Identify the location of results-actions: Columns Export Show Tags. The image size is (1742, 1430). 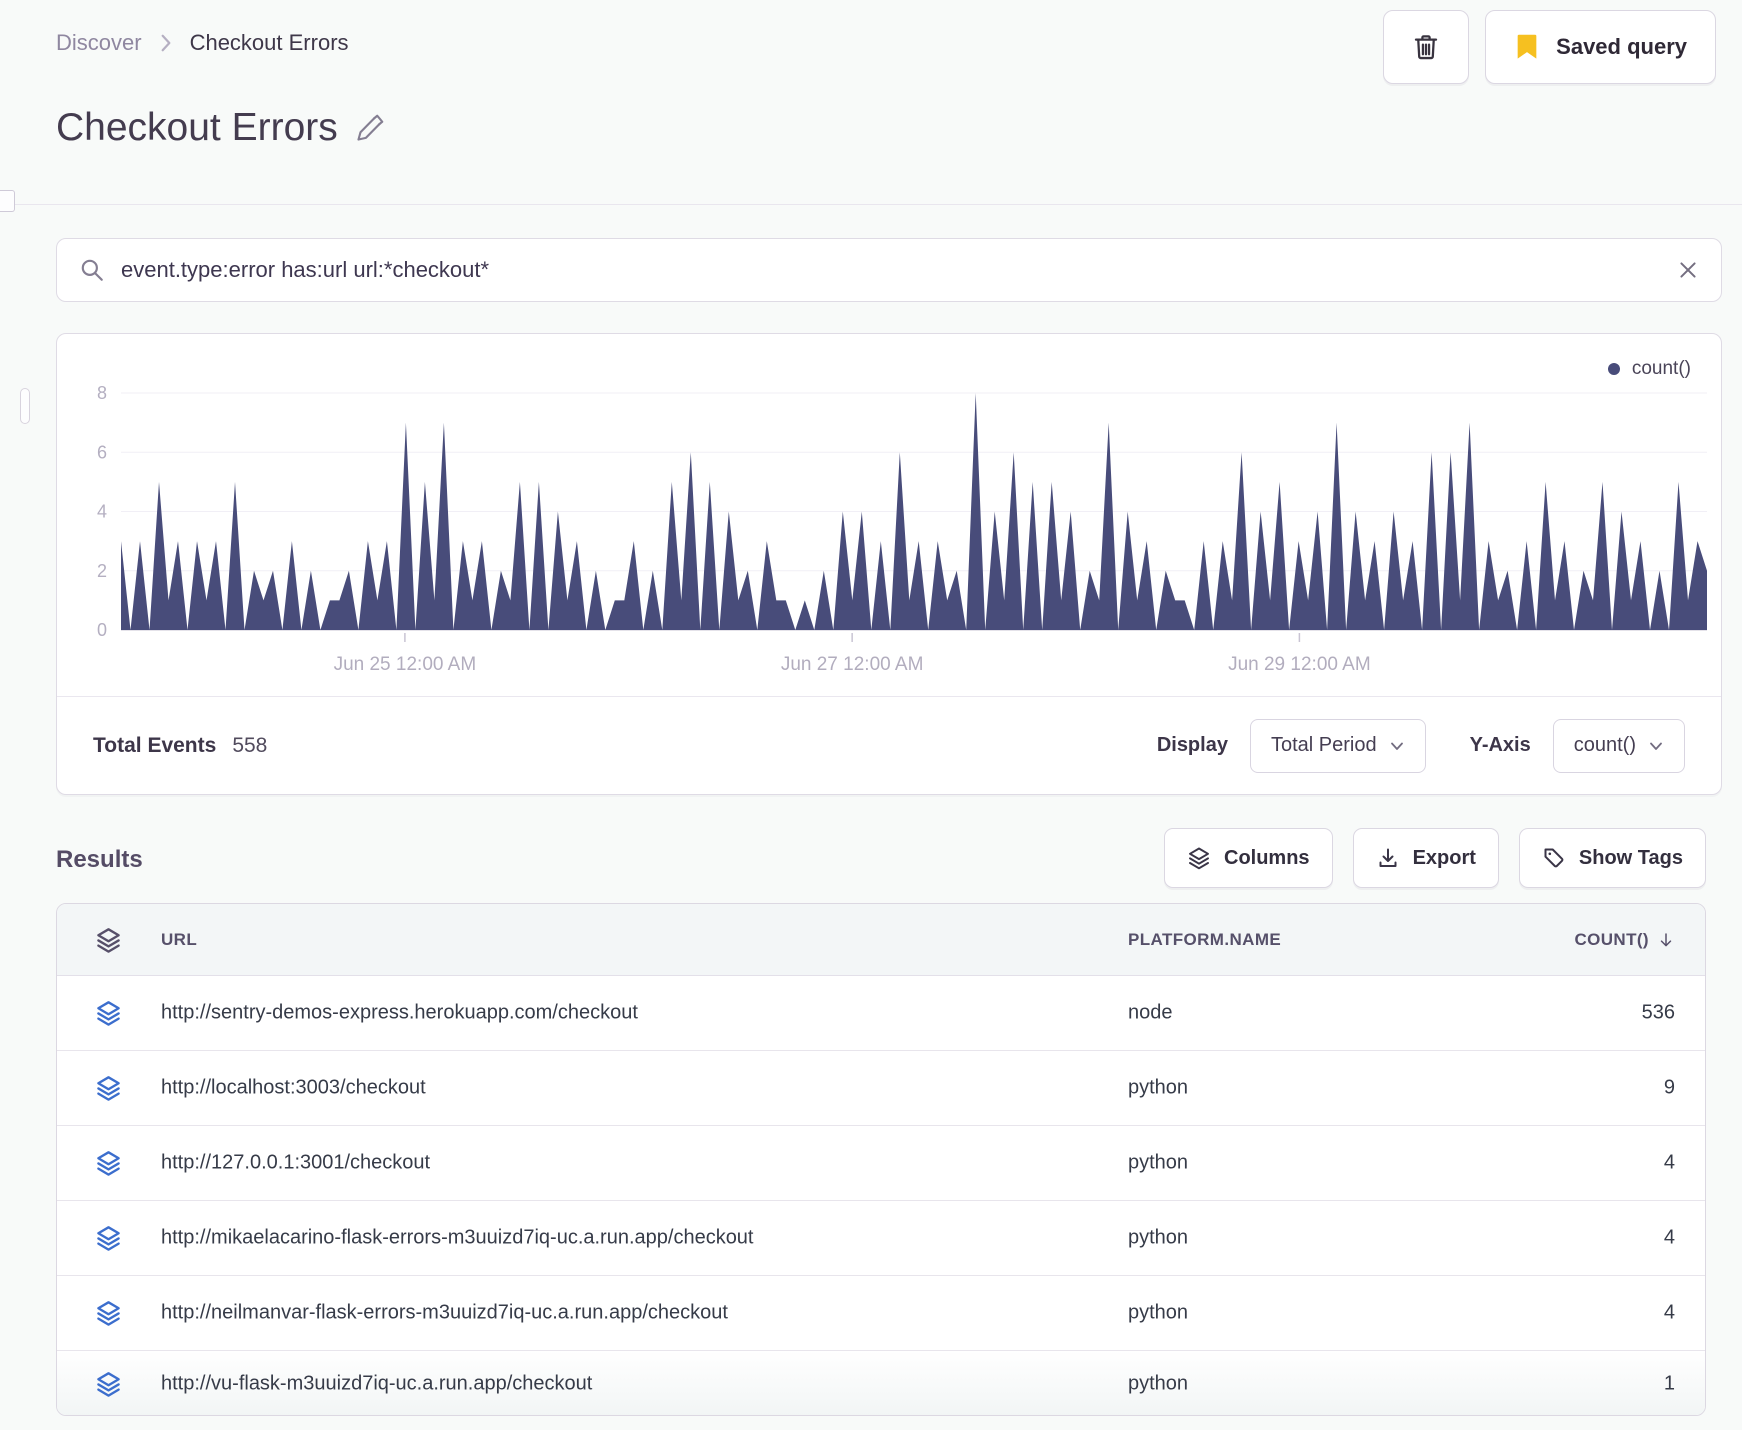
(1435, 858).